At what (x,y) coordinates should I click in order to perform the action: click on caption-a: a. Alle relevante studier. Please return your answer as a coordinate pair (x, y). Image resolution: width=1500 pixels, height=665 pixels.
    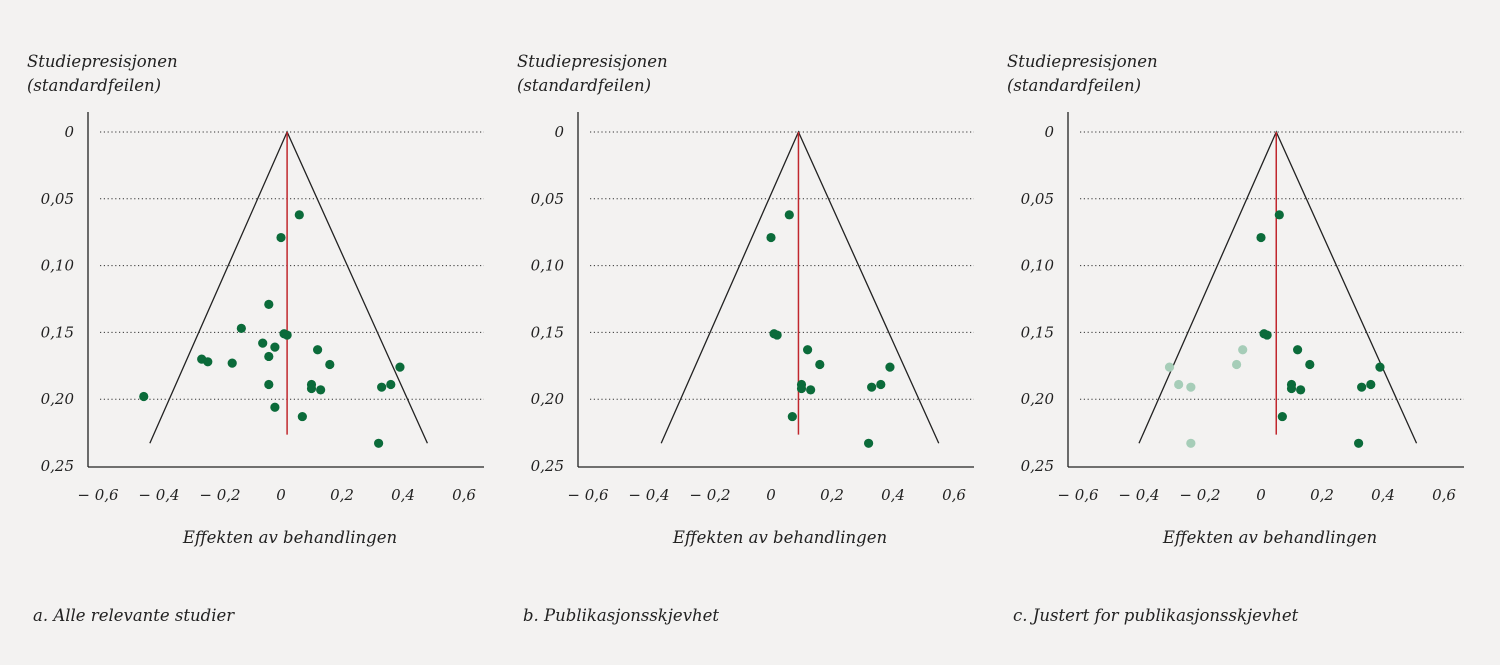
    Looking at the image, I should click on (134, 615).